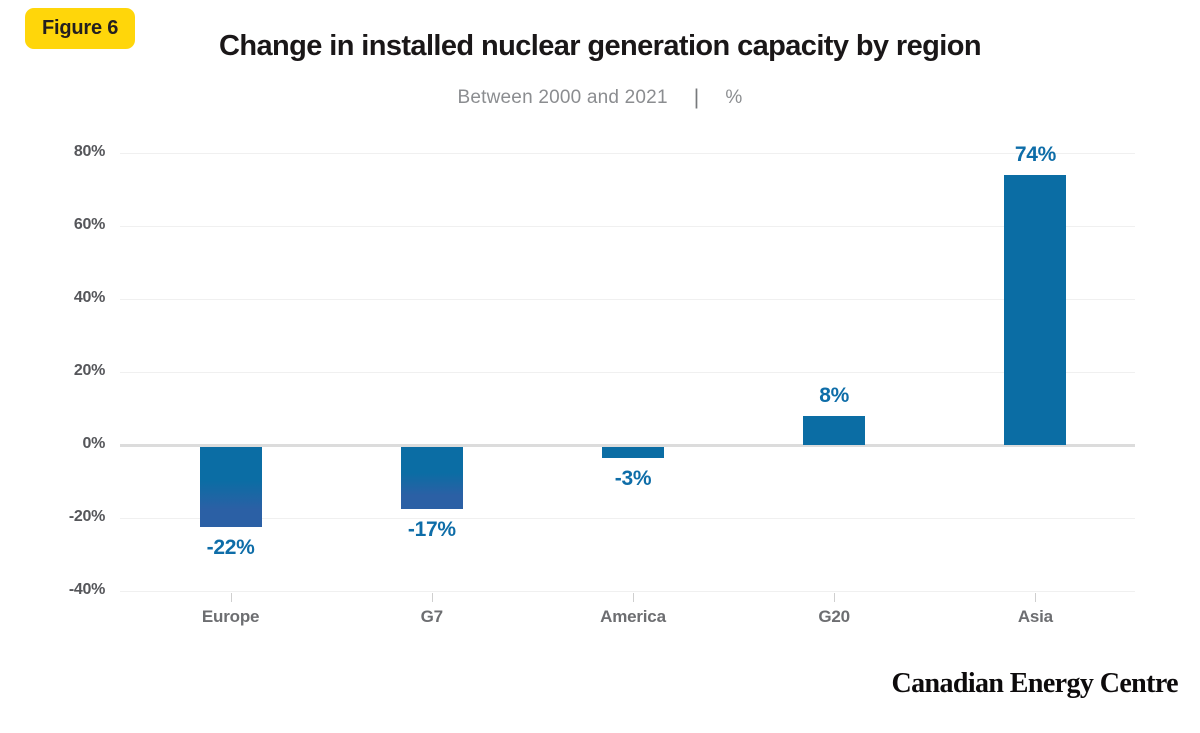 This screenshot has height=733, width=1200. Describe the element at coordinates (633, 452) in the screenshot. I see `bar-america` at that location.